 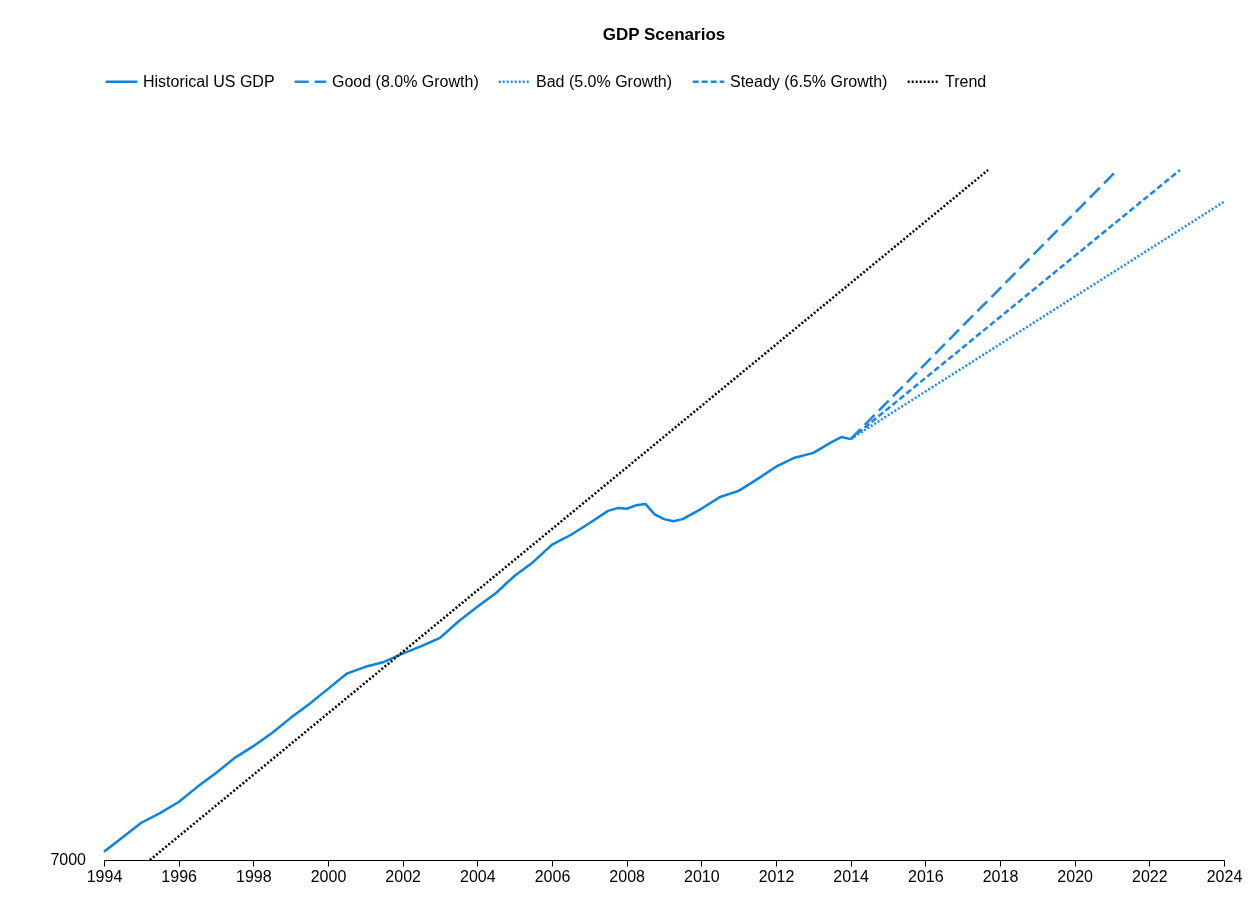 What do you see at coordinates (664, 34) in the screenshot?
I see `chart-title: GDP Scenarios` at bounding box center [664, 34].